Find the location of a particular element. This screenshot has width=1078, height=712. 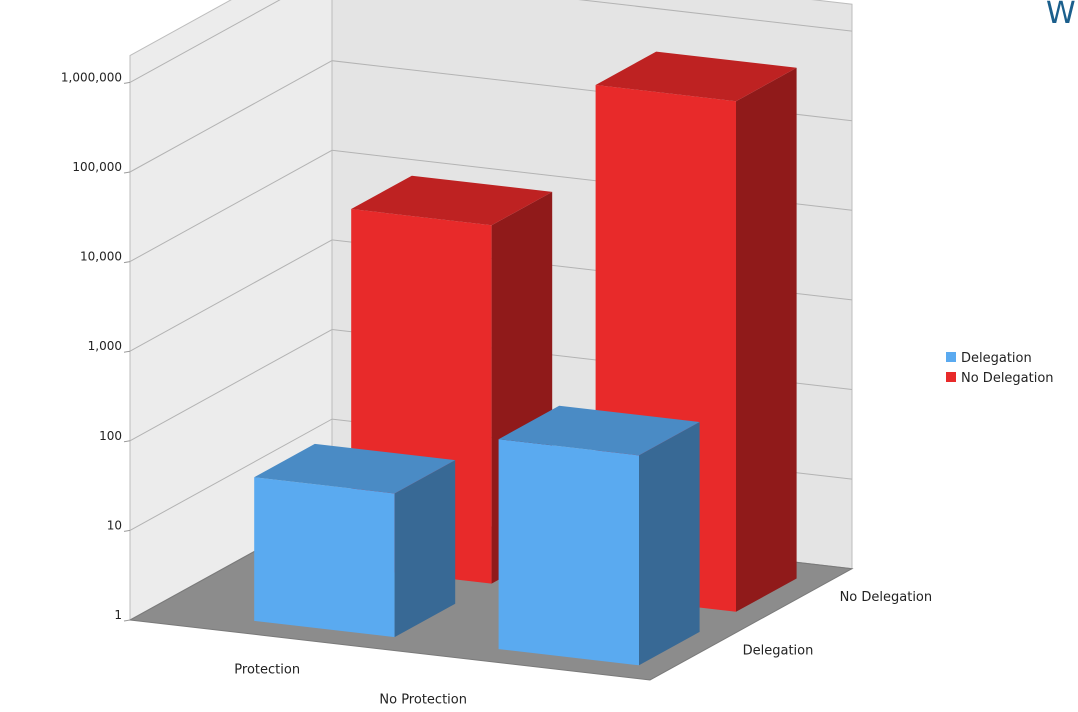

y-tick-label: 1,000,000 is located at coordinates (91, 77).